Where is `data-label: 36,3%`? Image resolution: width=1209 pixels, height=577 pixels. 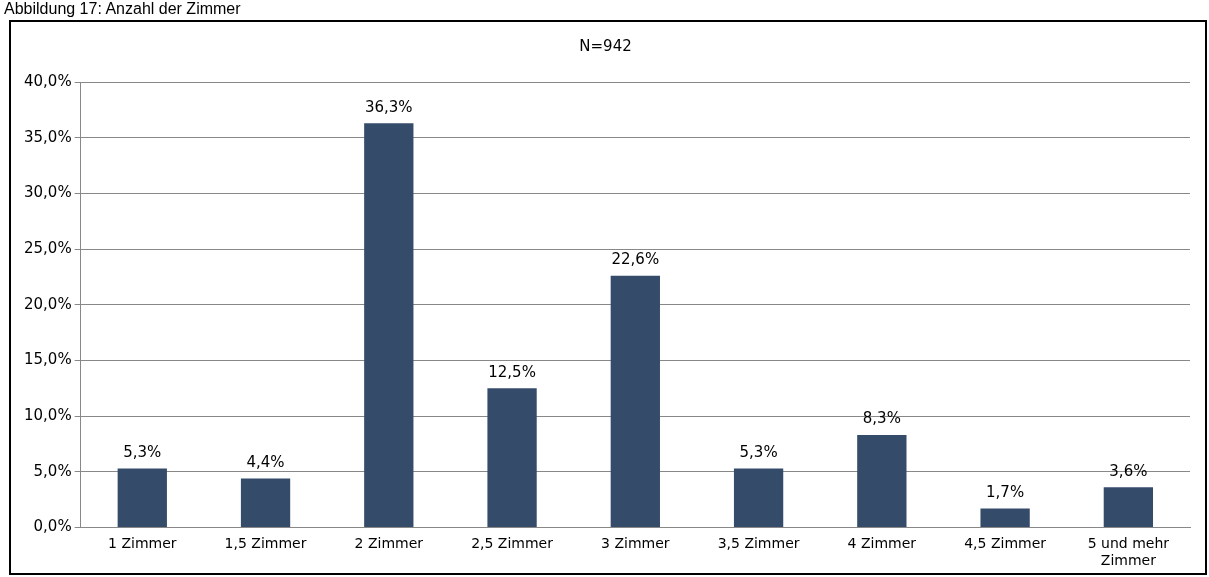
data-label: 36,3% is located at coordinates (388, 106).